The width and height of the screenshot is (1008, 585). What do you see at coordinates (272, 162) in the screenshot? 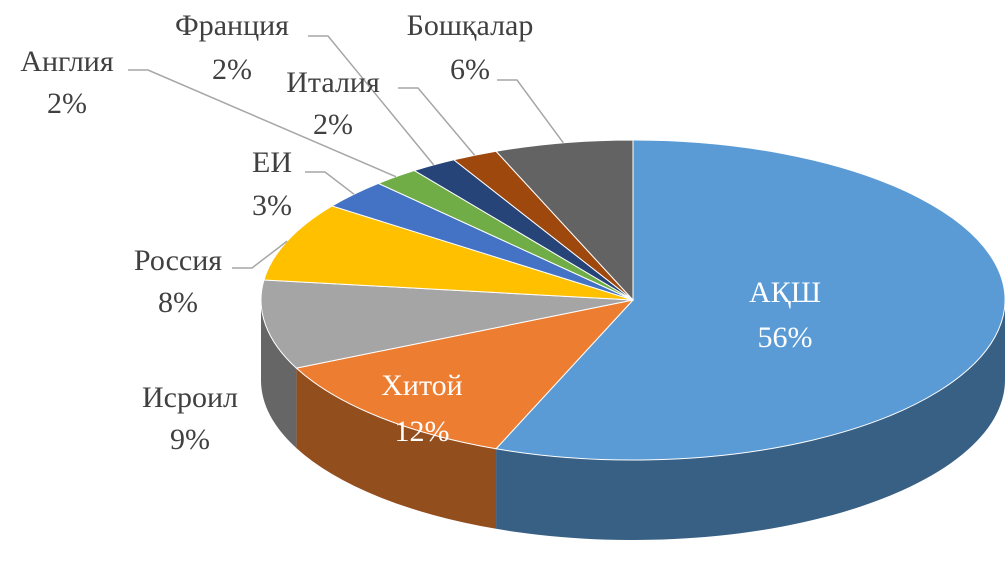
I see `category-label: ЕИ` at bounding box center [272, 162].